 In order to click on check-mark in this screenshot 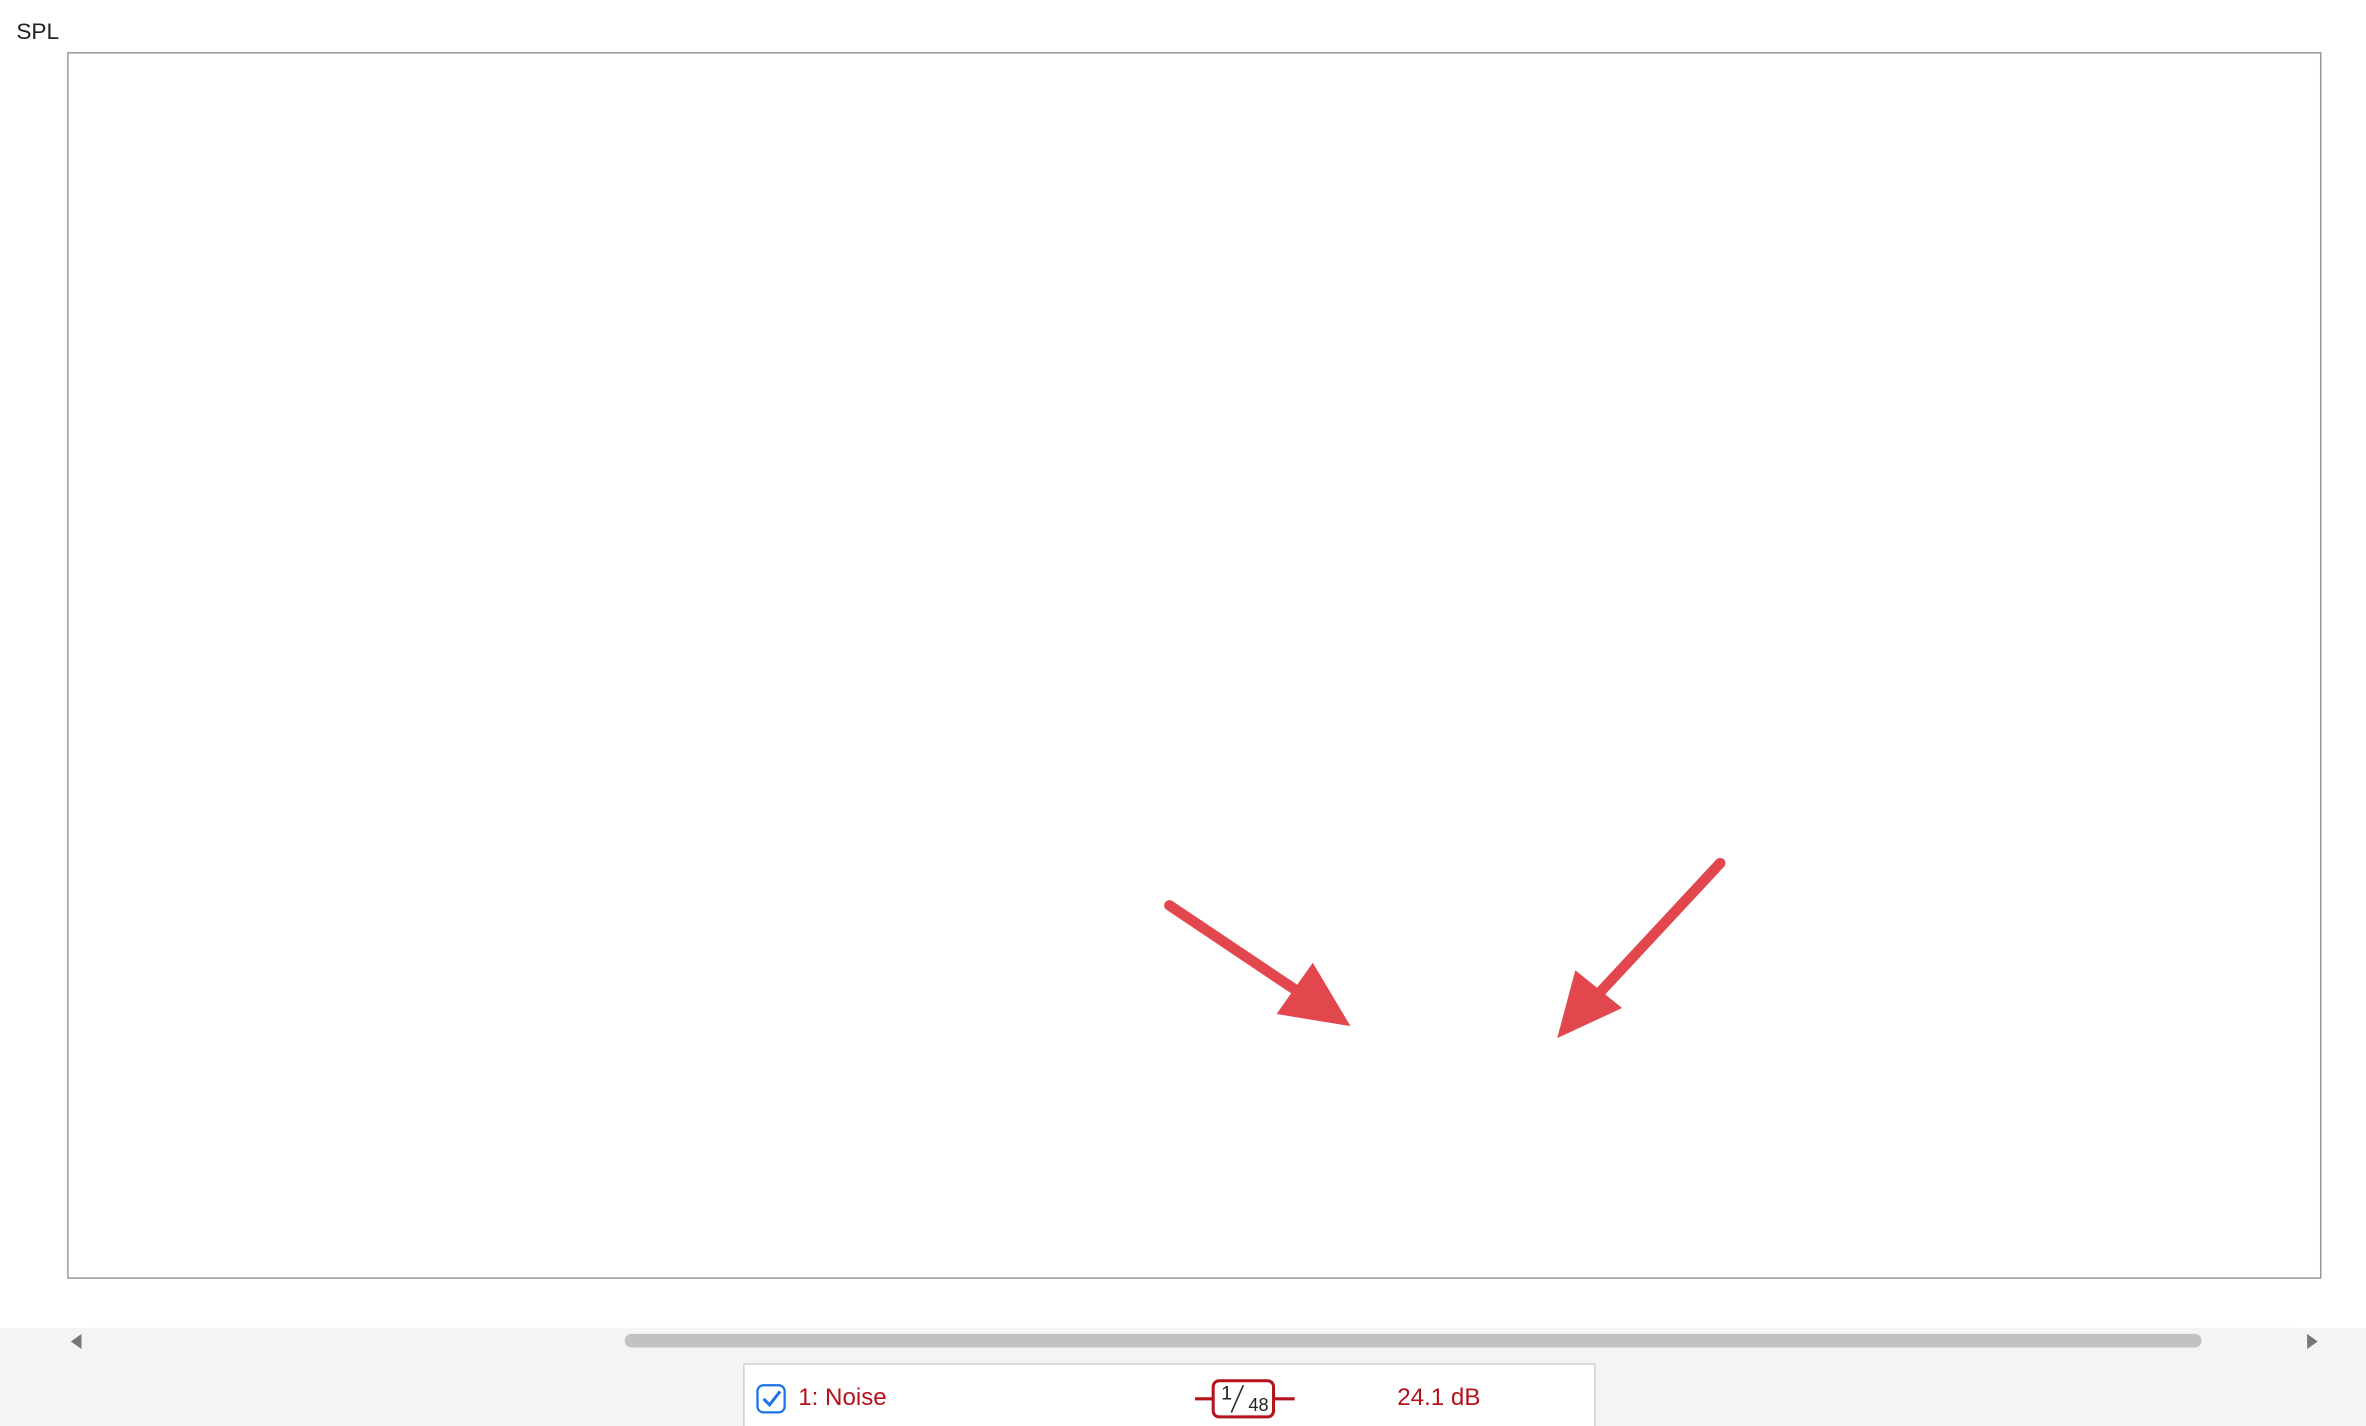, I will do `click(772, 1399)`.